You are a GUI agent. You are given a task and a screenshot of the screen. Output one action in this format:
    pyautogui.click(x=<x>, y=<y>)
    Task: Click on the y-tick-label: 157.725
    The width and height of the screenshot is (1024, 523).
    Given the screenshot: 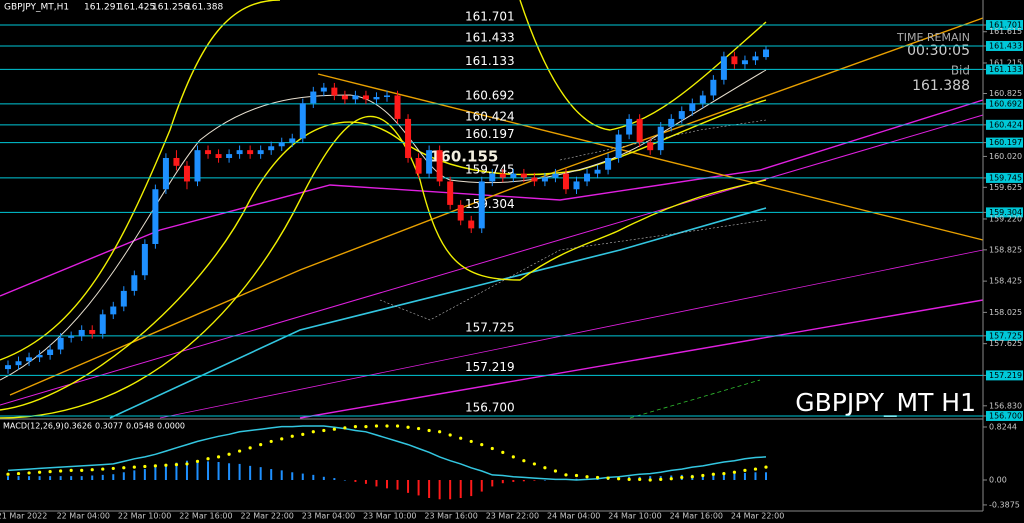 What is the action you would take?
    pyautogui.click(x=1005, y=335)
    